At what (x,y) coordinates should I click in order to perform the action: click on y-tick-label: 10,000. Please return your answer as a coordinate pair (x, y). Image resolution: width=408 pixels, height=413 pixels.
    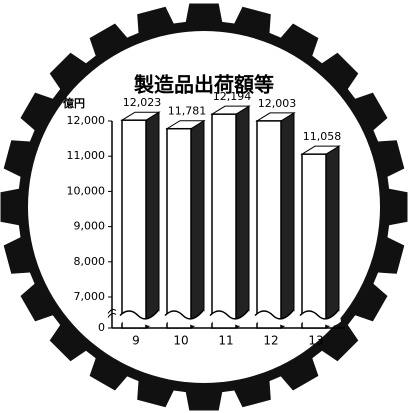
    Looking at the image, I should click on (86, 190).